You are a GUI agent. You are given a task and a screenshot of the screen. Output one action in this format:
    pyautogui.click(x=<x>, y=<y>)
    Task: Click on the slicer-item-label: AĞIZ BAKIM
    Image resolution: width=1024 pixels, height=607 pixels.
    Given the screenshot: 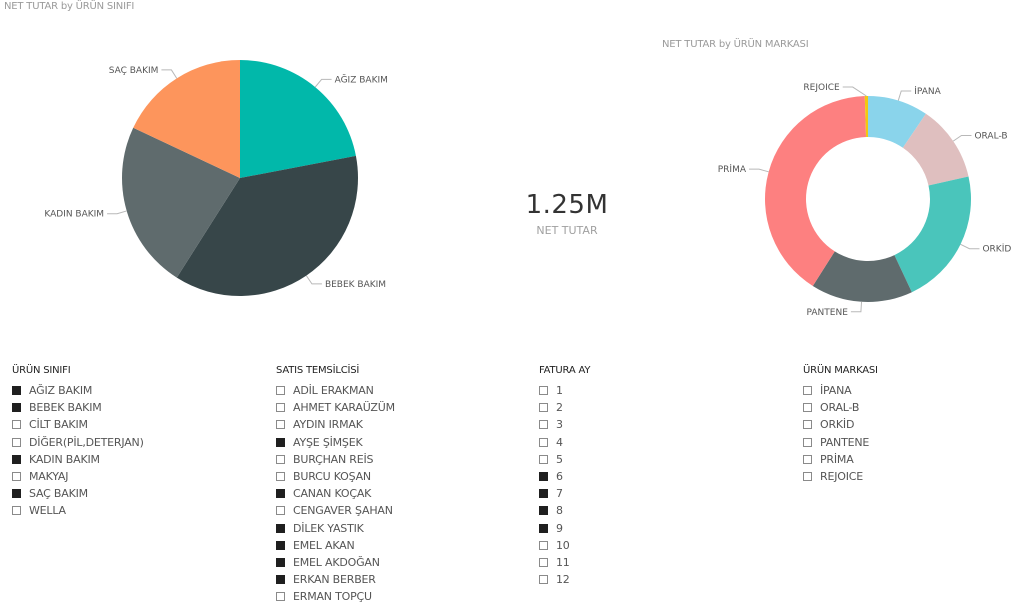 What is the action you would take?
    pyautogui.click(x=61, y=391)
    